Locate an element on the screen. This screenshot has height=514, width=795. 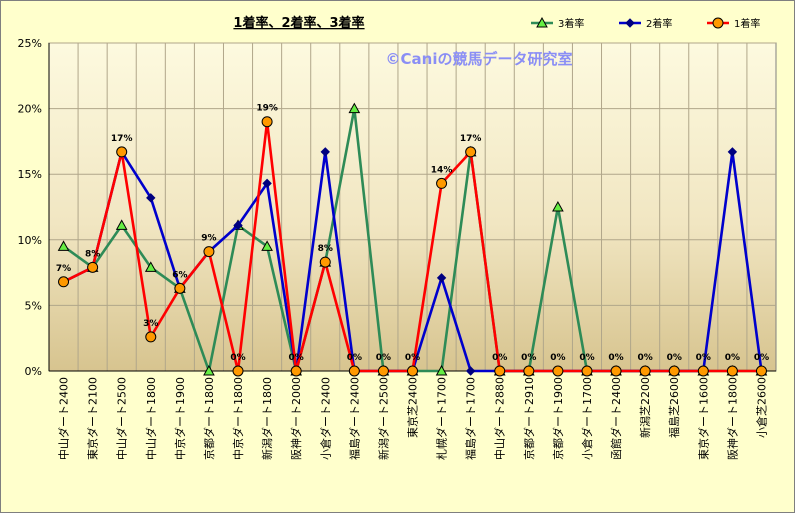
x-tick-label: 小倉ダート2400 is located at coordinates (325, 418).